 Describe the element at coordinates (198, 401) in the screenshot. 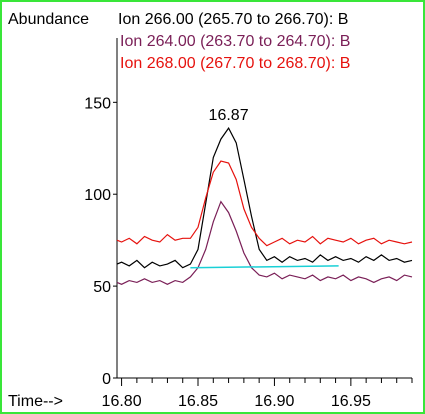

I see `x-tick-label: 16.85` at that location.